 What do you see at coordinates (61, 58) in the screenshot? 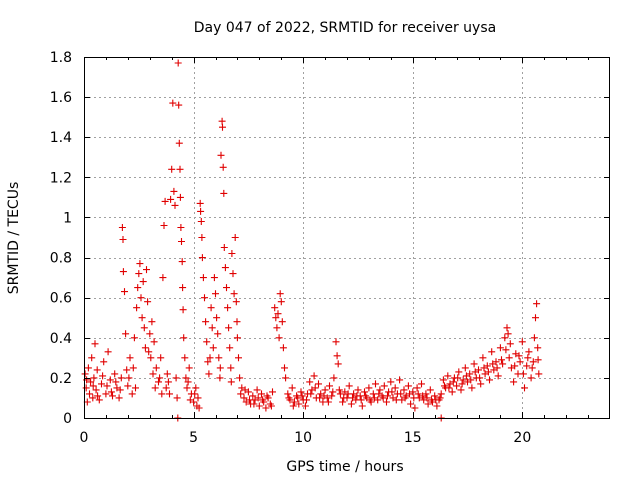
I see `y-tick-label: 1.8` at bounding box center [61, 58].